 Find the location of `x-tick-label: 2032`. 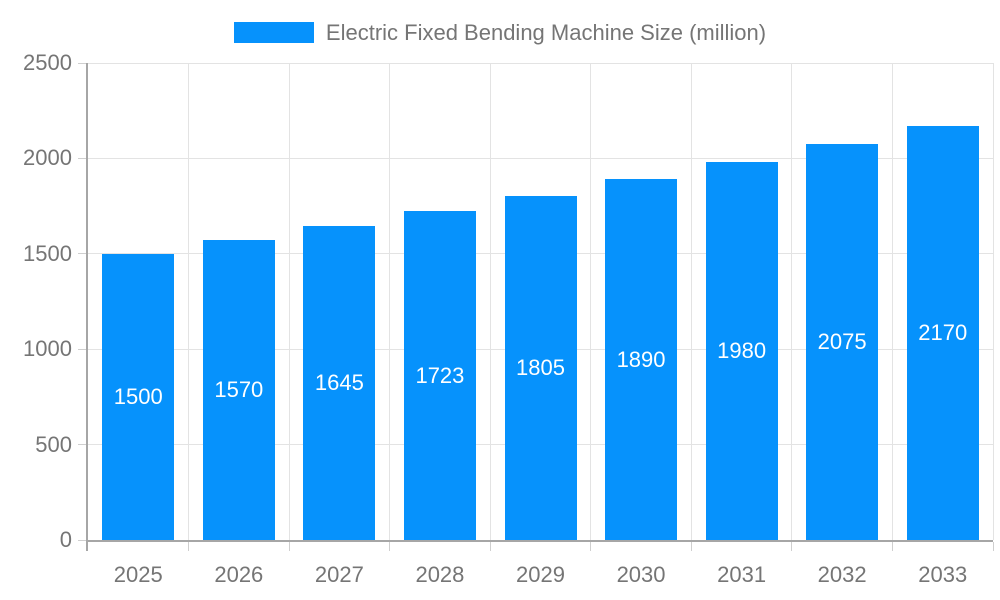

x-tick-label: 2032 is located at coordinates (842, 574).